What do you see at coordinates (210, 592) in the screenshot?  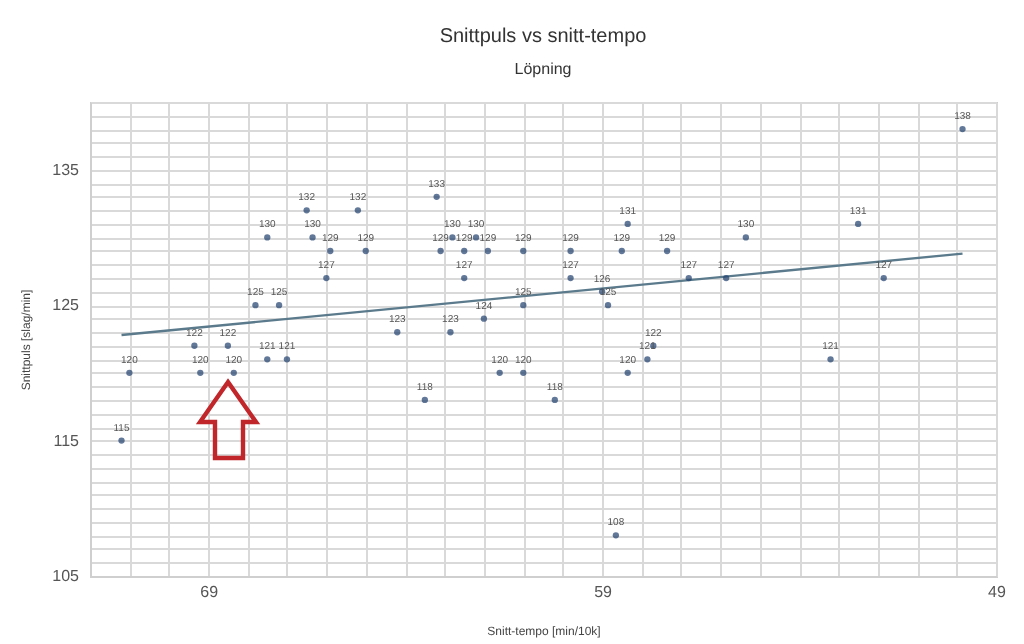 I see `x-tick-label: 69` at bounding box center [210, 592].